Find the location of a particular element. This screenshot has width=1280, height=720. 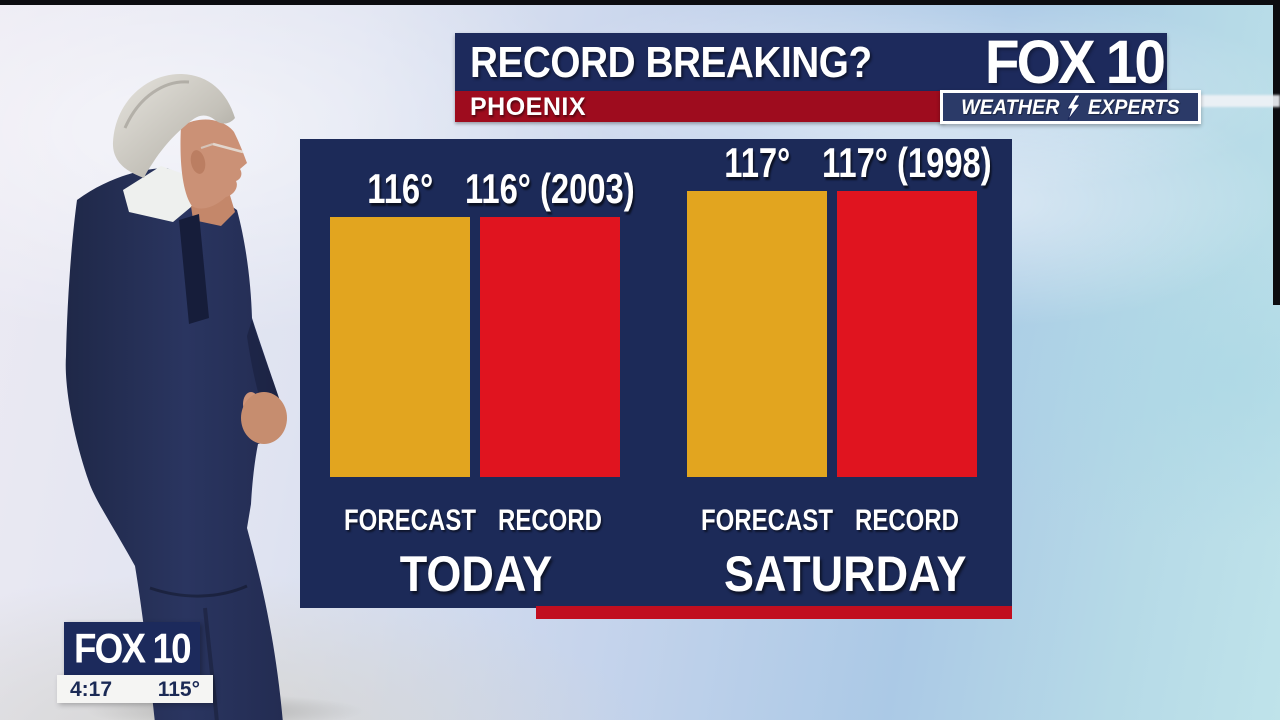

bar-saturday-record: 117° (1998) is located at coordinates (907, 309).